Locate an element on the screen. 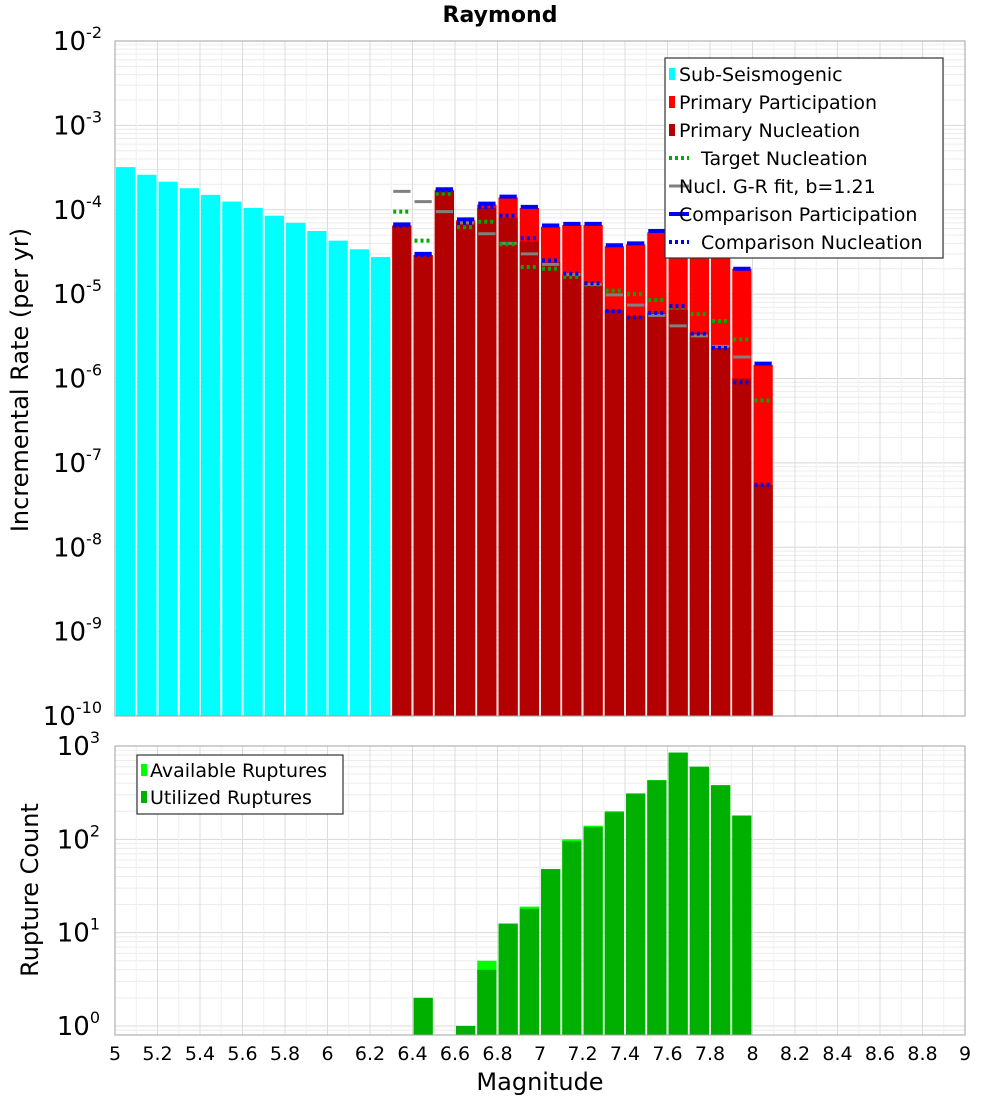  top-y-tick-label: 10⁻⁸ is located at coordinates (77, 546).